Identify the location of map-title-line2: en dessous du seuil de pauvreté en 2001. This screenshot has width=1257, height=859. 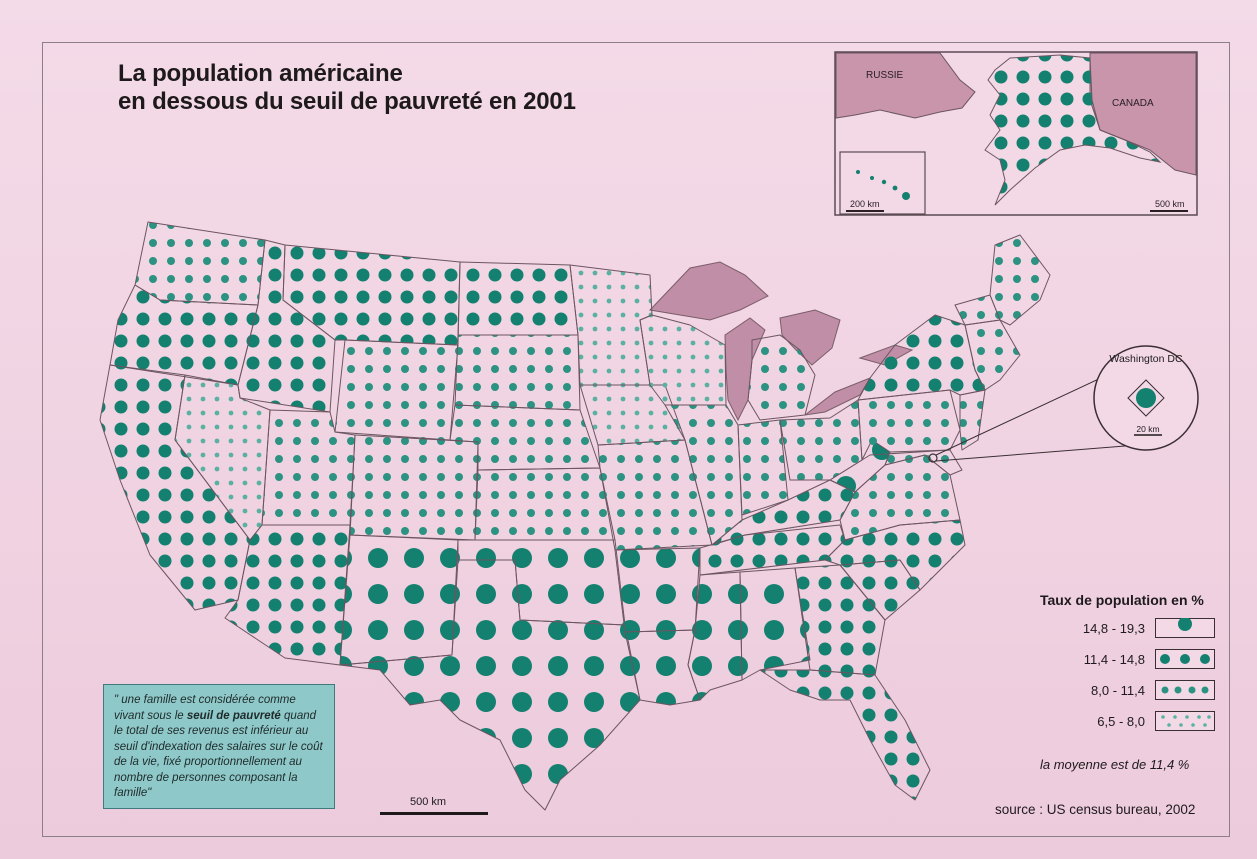
(347, 101).